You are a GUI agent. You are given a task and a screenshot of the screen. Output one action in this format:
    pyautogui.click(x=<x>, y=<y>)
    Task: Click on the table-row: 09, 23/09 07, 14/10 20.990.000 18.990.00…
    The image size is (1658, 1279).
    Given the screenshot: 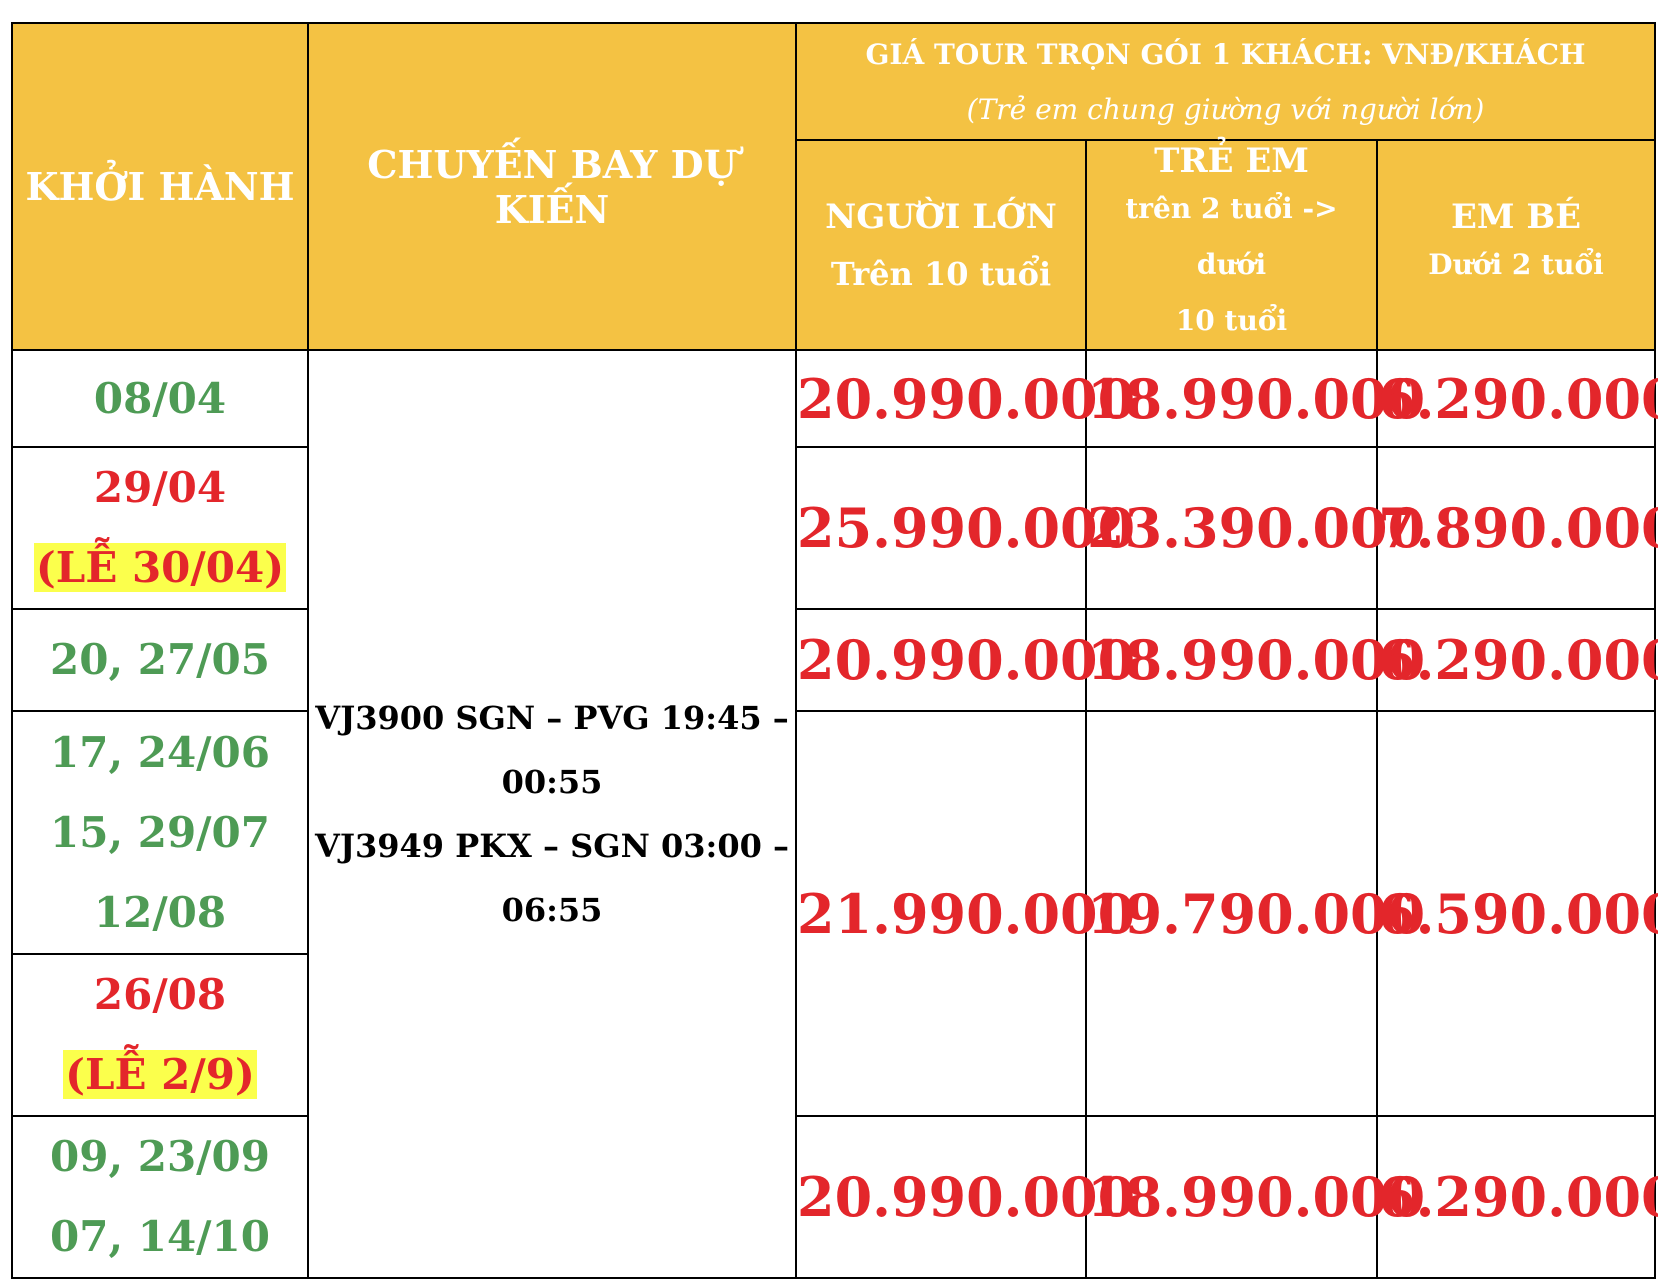 What is the action you would take?
    pyautogui.click(x=834, y=1197)
    